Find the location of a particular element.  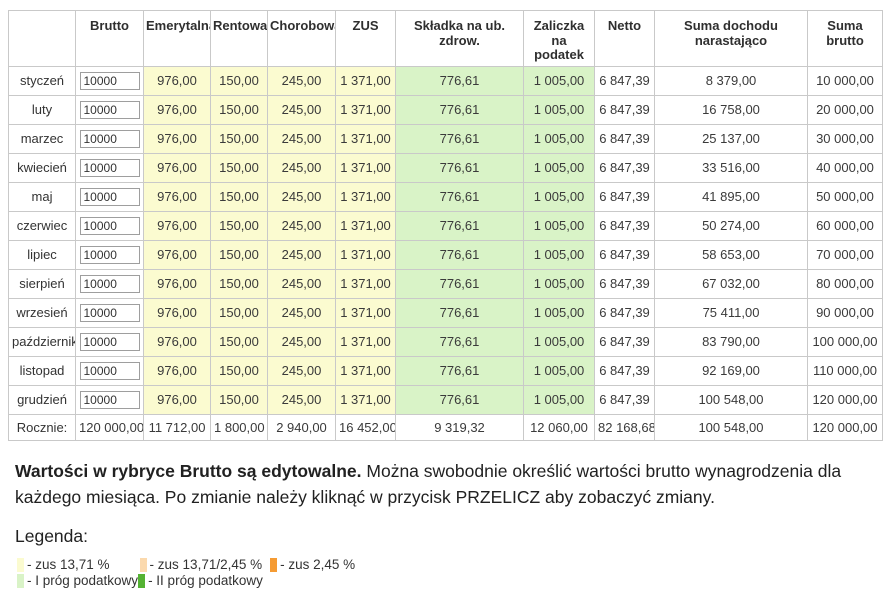

suma-brutto-cell: 110 000,00 is located at coordinates (845, 370).